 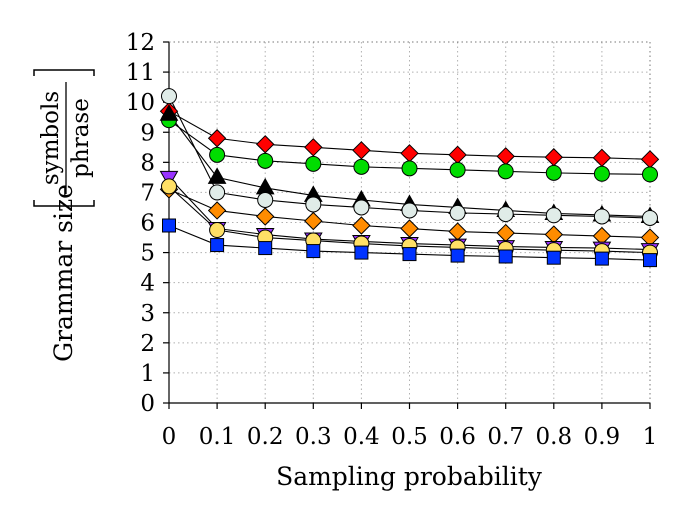 I want to click on y-axis-title-group: Grammar size symbols phrase, so click(x=64, y=215).